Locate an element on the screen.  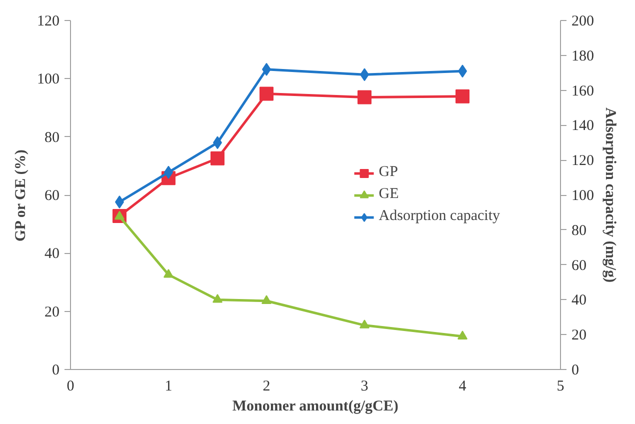
y-tick-label: 40 is located at coordinates (52, 254).